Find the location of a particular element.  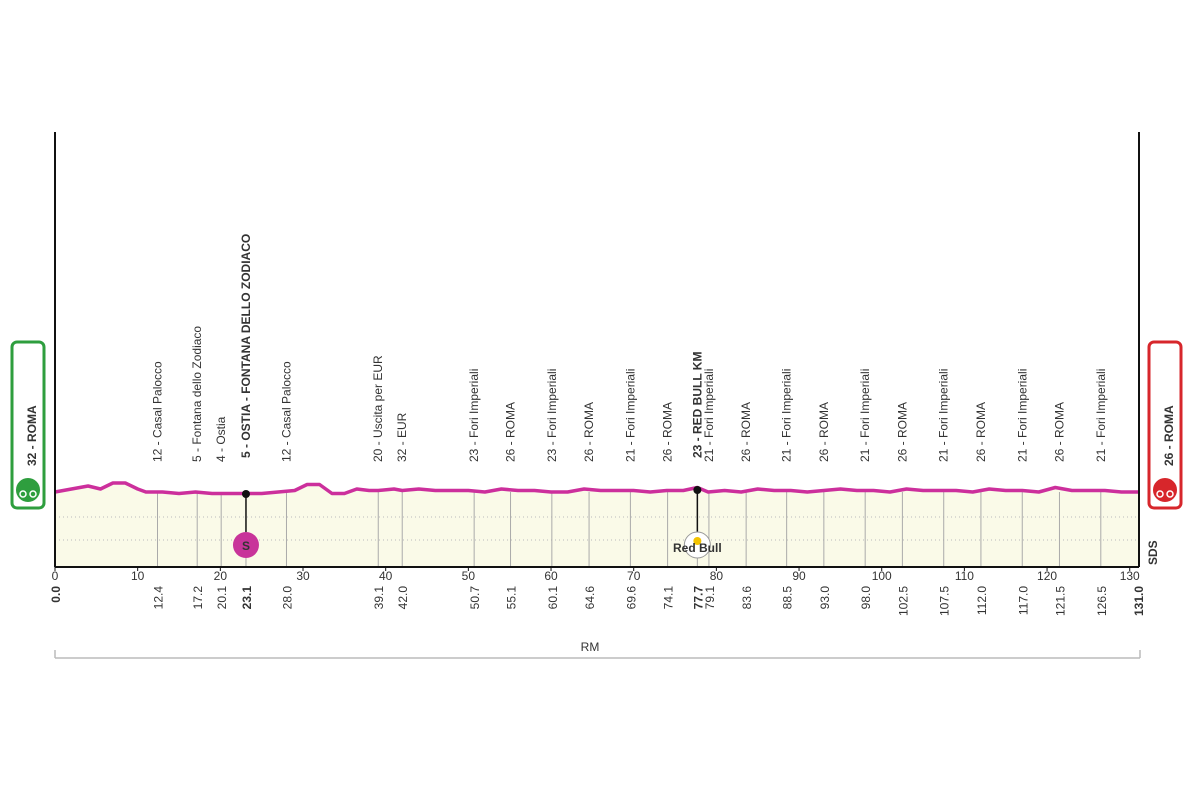

x-tick-label: 60 is located at coordinates (551, 576).